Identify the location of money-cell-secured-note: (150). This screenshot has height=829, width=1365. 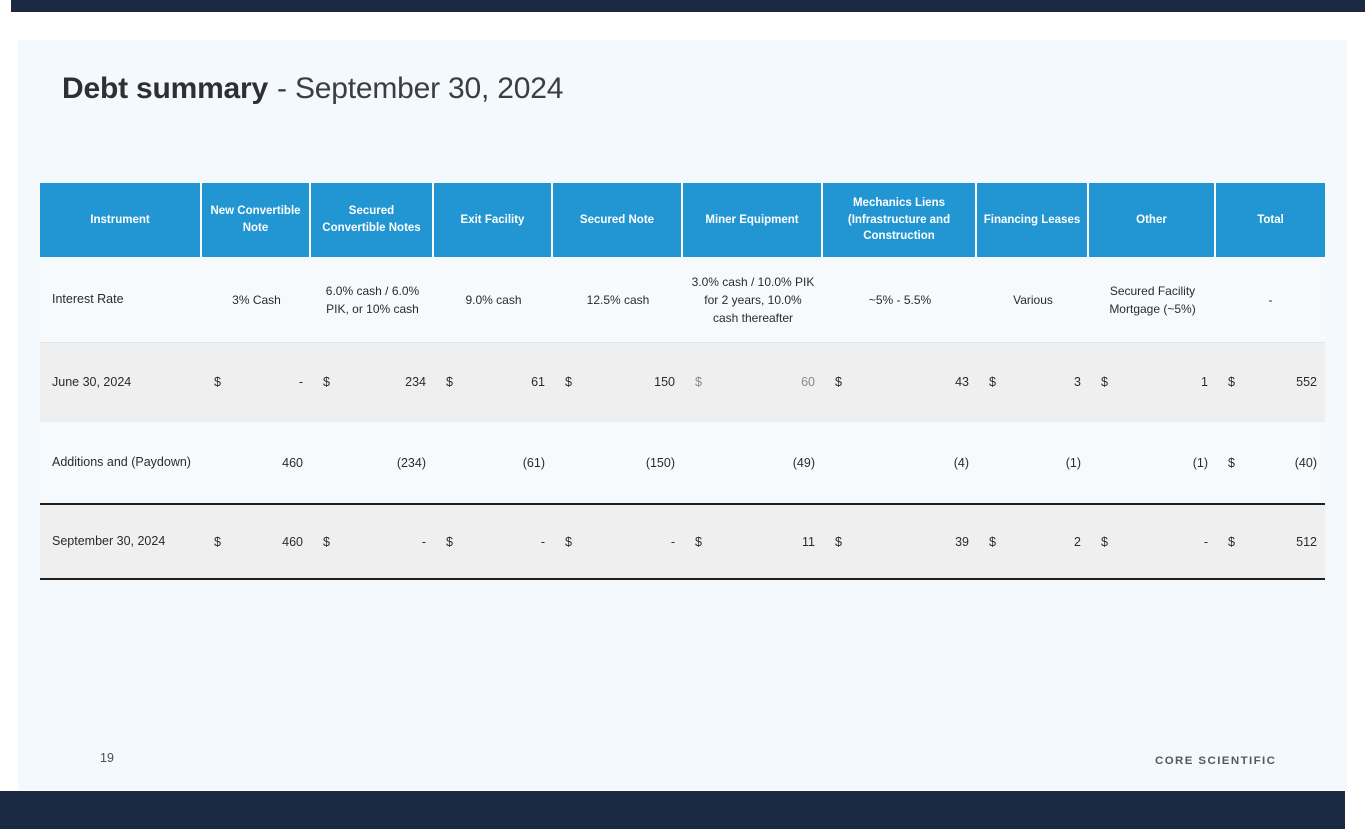
(618, 462).